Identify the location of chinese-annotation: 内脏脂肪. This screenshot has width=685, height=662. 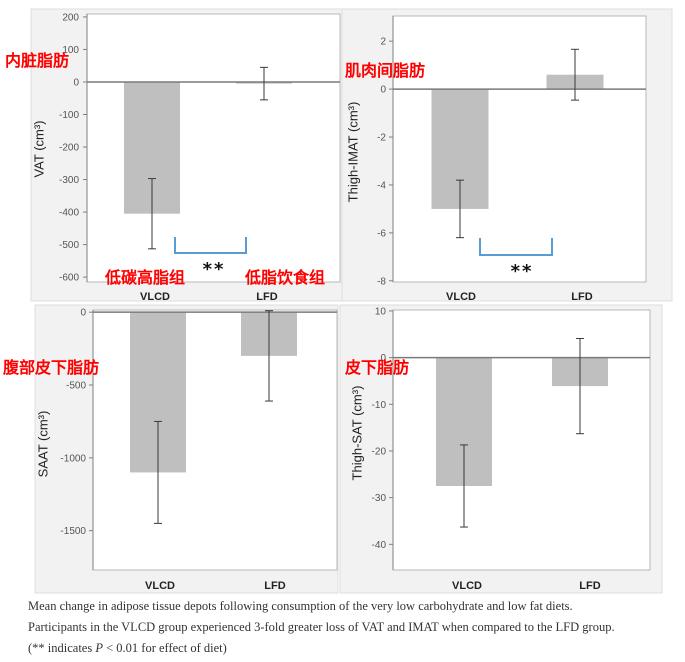
(37, 60).